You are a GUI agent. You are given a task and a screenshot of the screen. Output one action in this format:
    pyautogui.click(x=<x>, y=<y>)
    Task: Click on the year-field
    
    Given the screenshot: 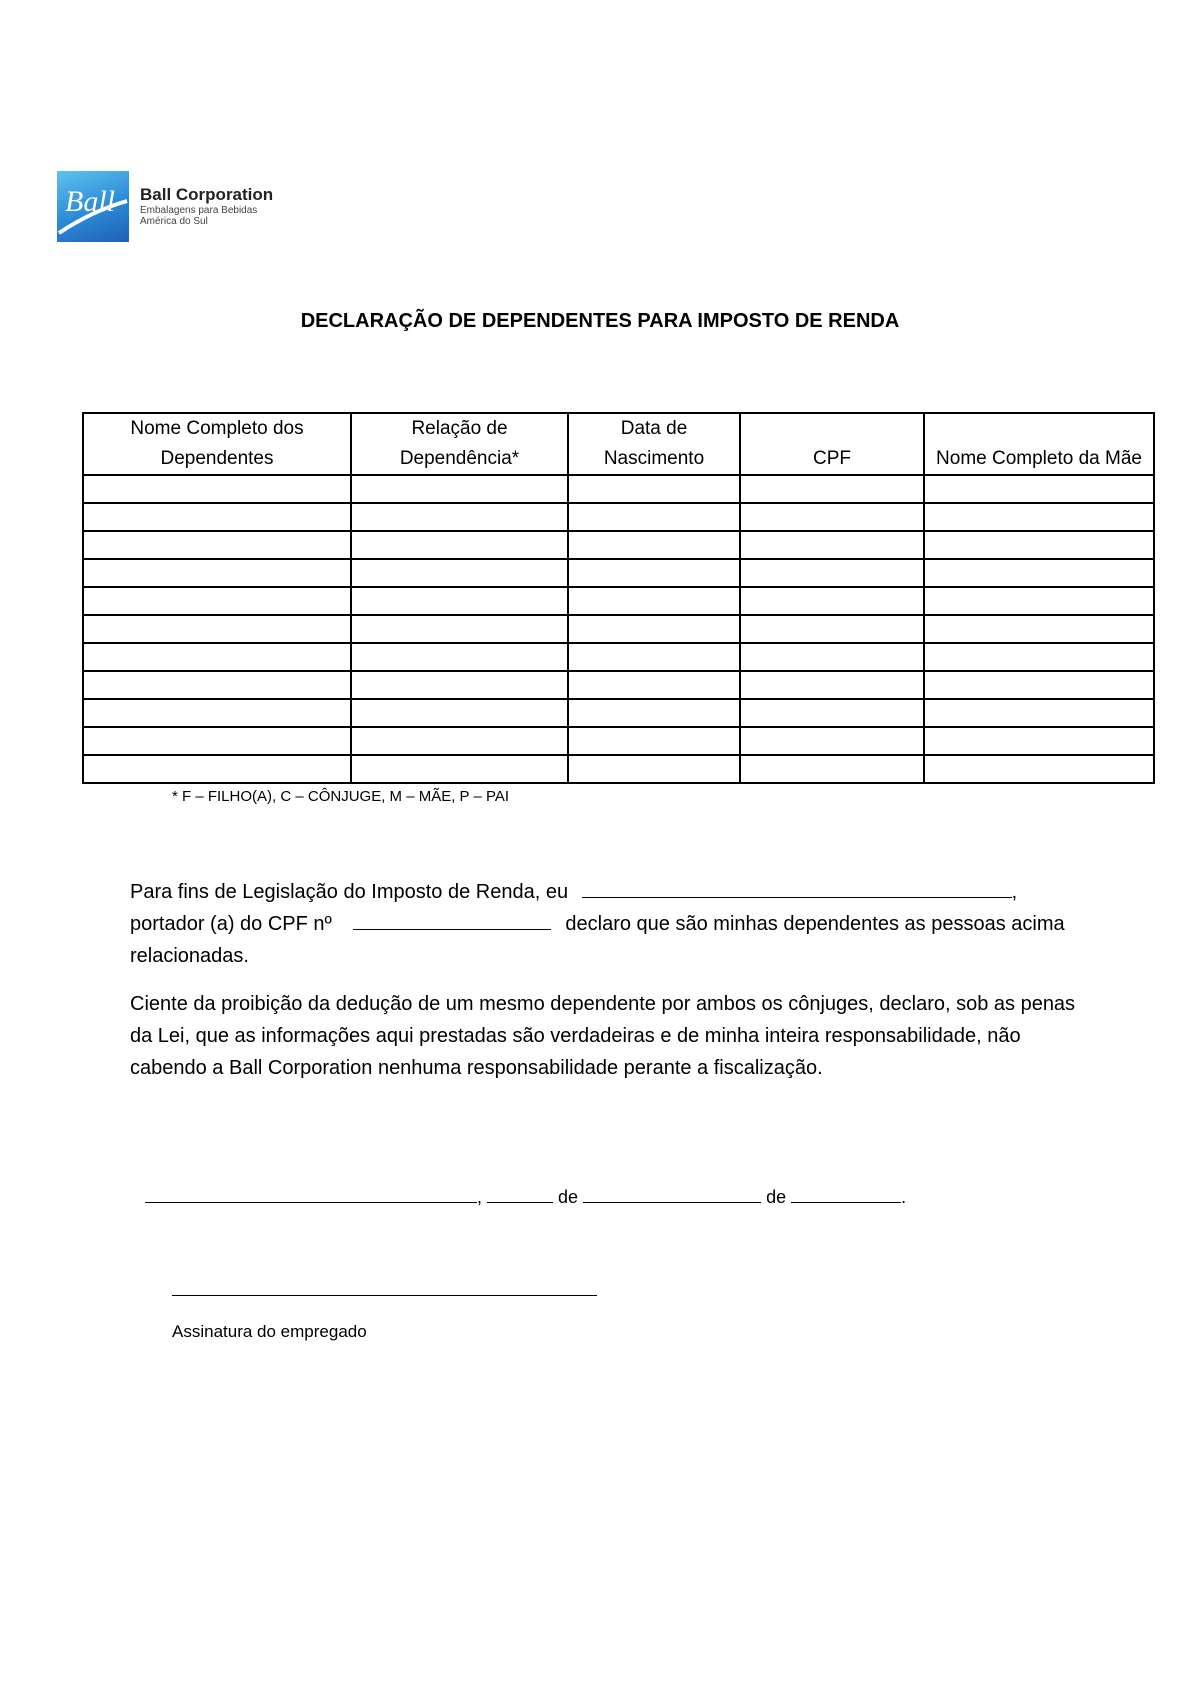 What is the action you would take?
    pyautogui.click(x=846, y=1192)
    